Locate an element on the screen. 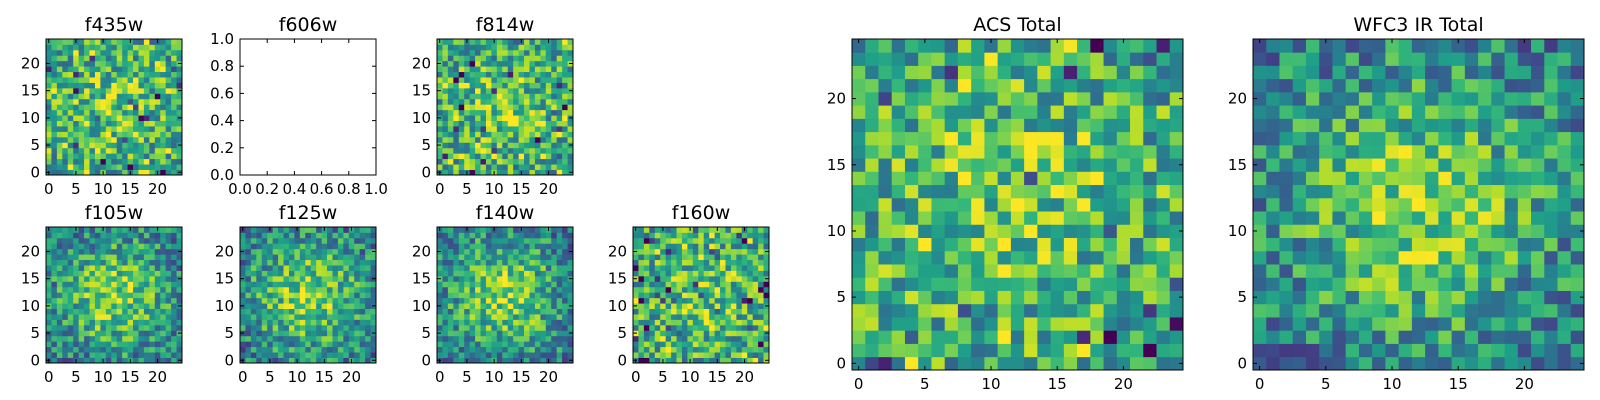 Image resolution: width=1600 pixels, height=400 pixels. x-tick-label: 20 is located at coordinates (548, 377).